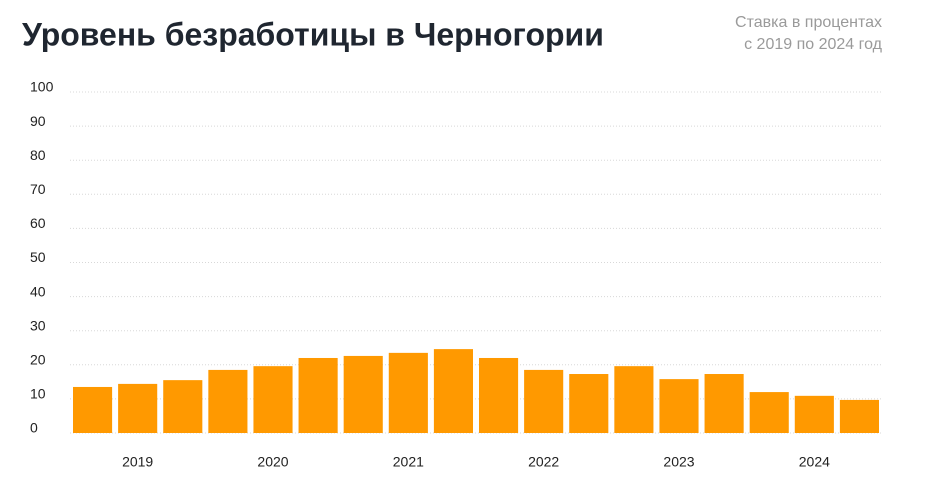 The height and width of the screenshot is (491, 935). I want to click on y-tick-label: 50, so click(38, 257).